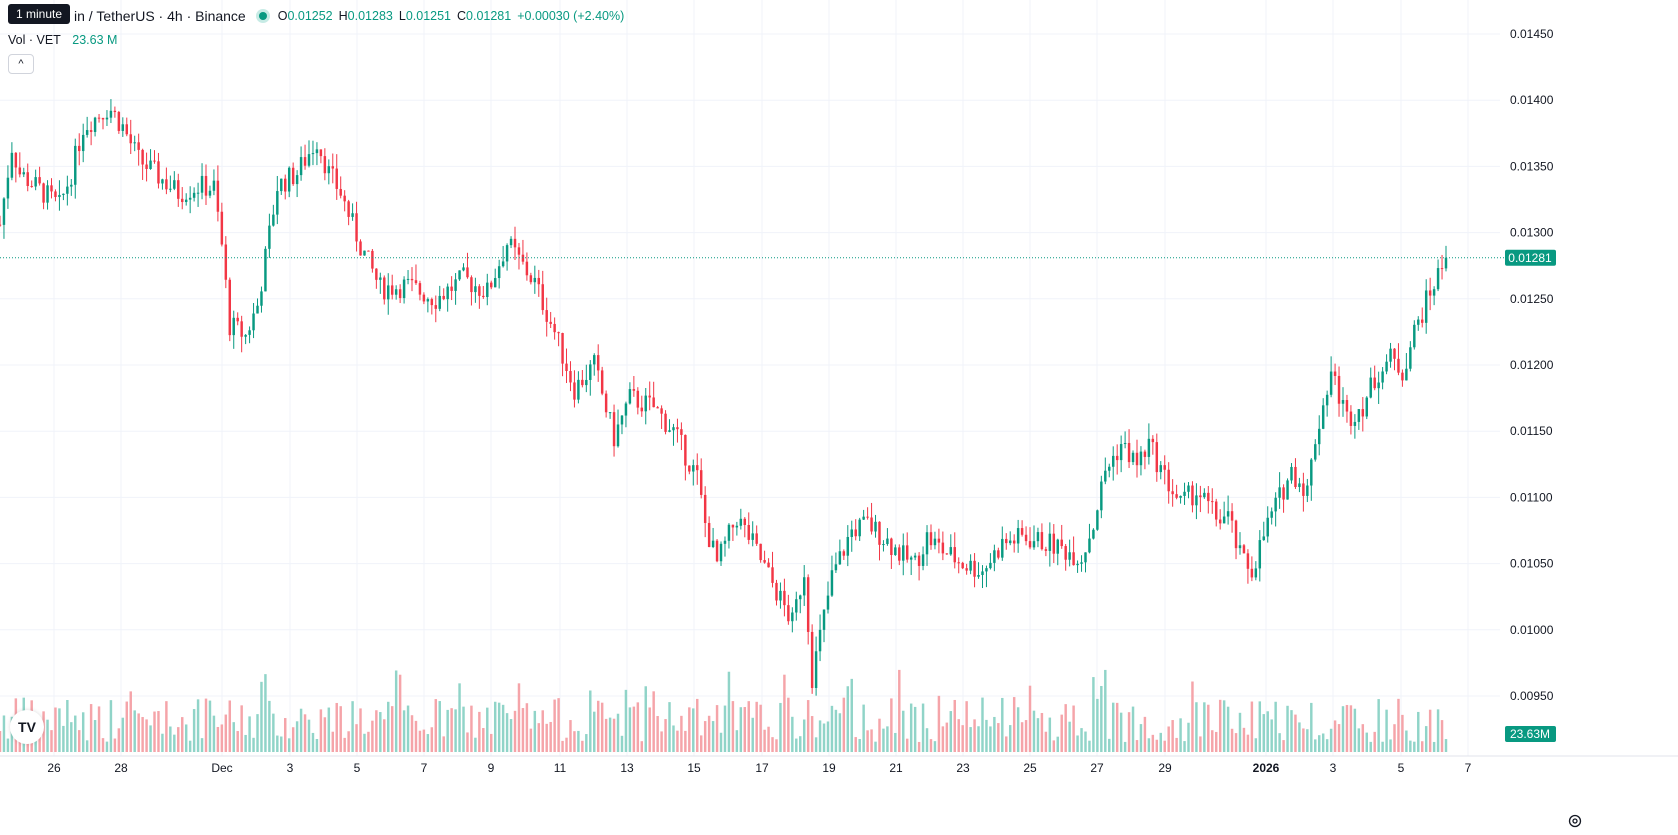 The height and width of the screenshot is (835, 1678). I want to click on collapse-legend-button: ^, so click(21, 64).